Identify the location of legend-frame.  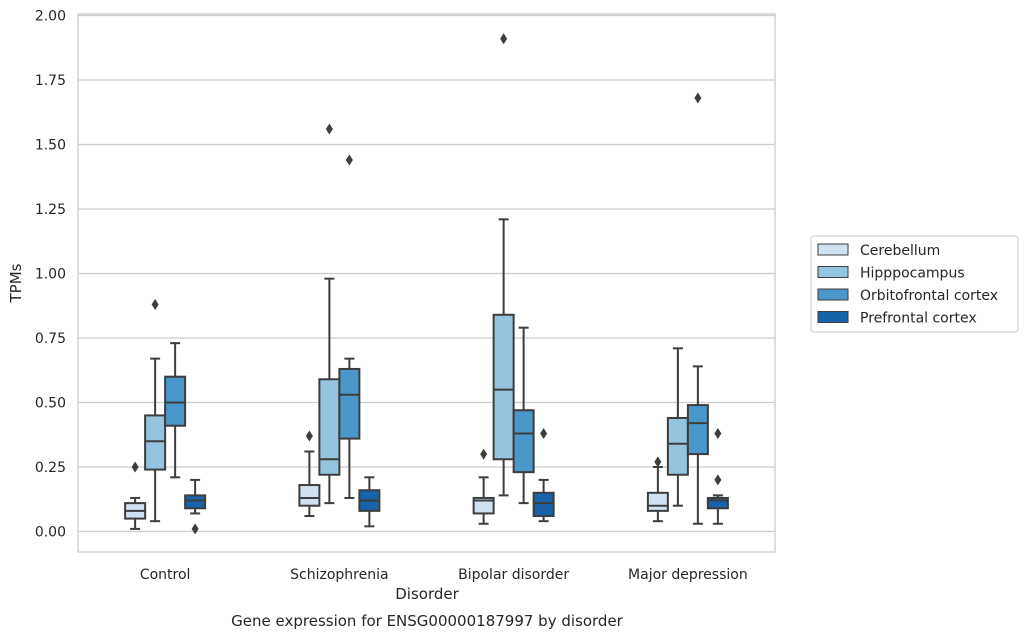
(914, 284).